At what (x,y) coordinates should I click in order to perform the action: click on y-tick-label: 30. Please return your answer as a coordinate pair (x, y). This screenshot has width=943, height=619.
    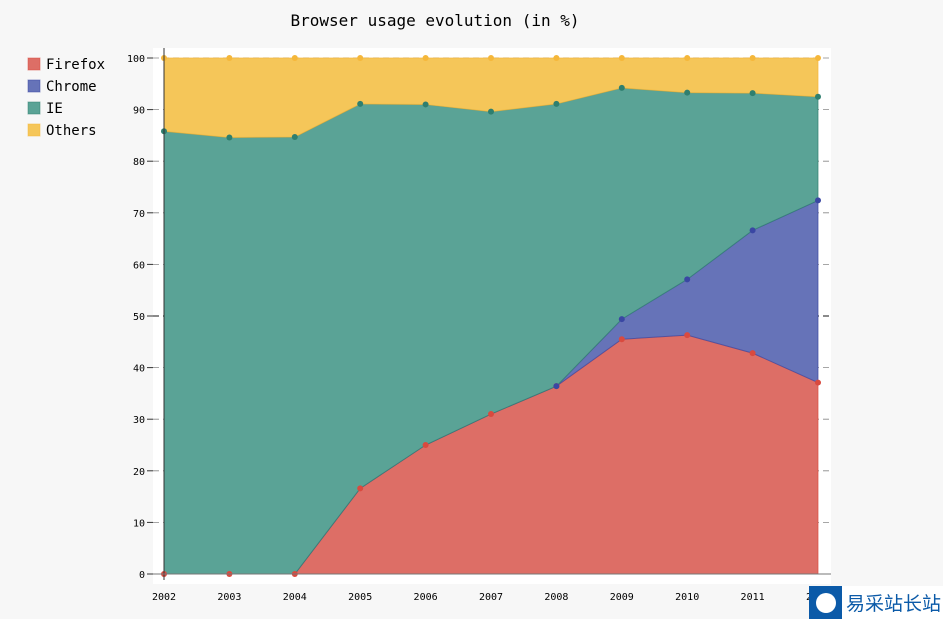
    Looking at the image, I should click on (139, 420).